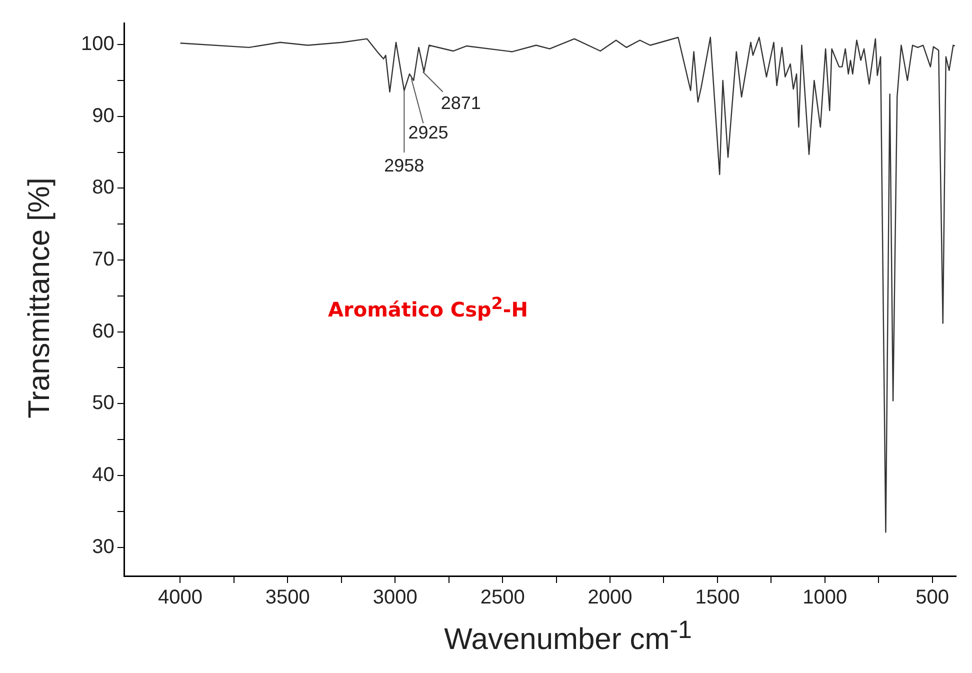 This screenshot has height=673, width=972. Describe the element at coordinates (502, 597) in the screenshot. I see `x-tick-label: 2500` at that location.